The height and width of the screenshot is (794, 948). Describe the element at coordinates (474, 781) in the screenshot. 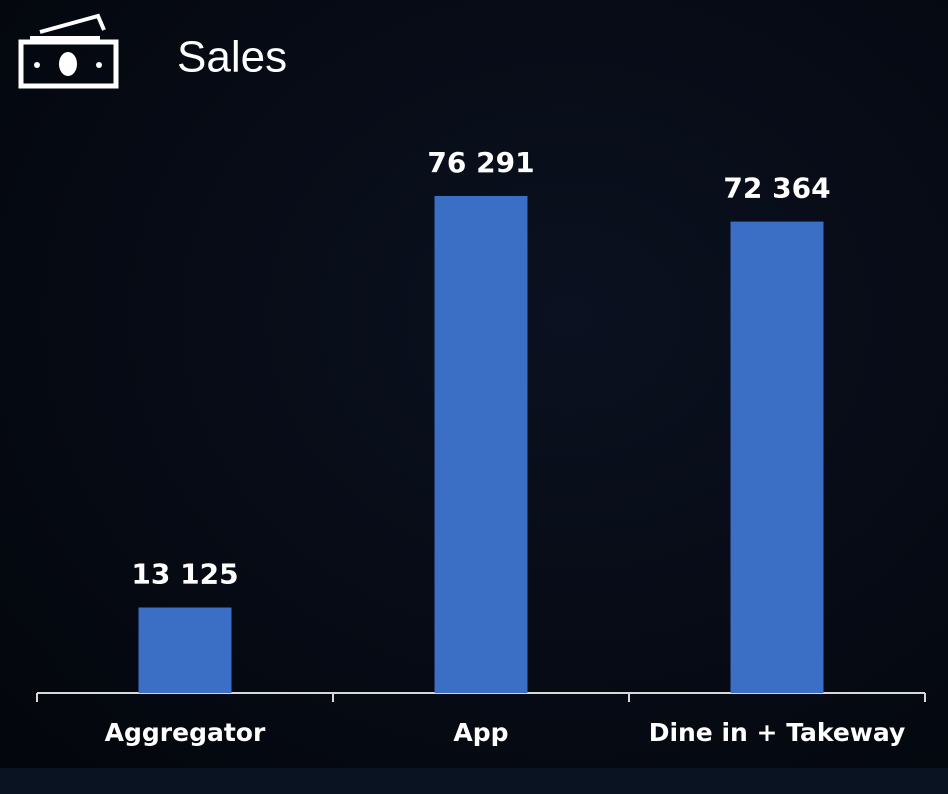

I see `bottom-strip` at that location.